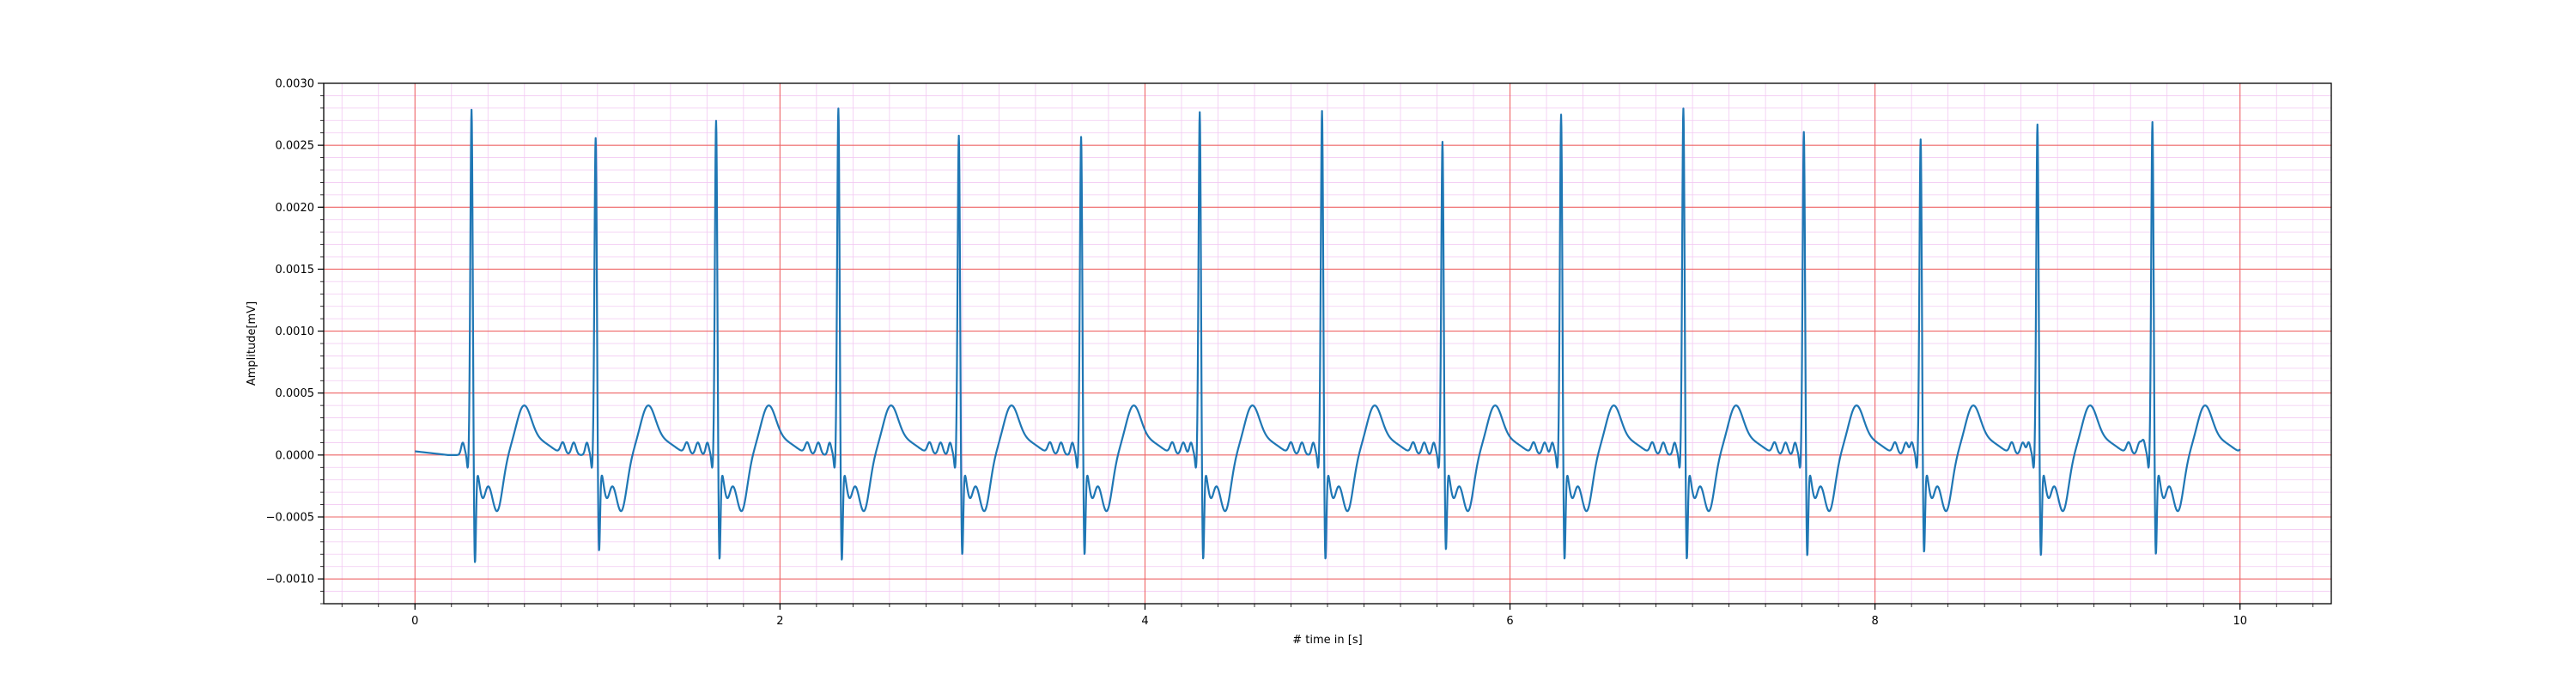 The image size is (2576, 687). Describe the element at coordinates (2240, 621) in the screenshot. I see `x-tick-label: 10` at that location.